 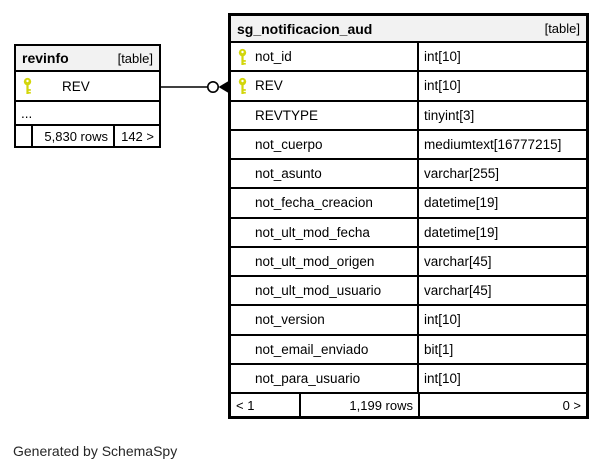 I want to click on column-row: not_ult_mod_usuario varchar[45], so click(x=408, y=292).